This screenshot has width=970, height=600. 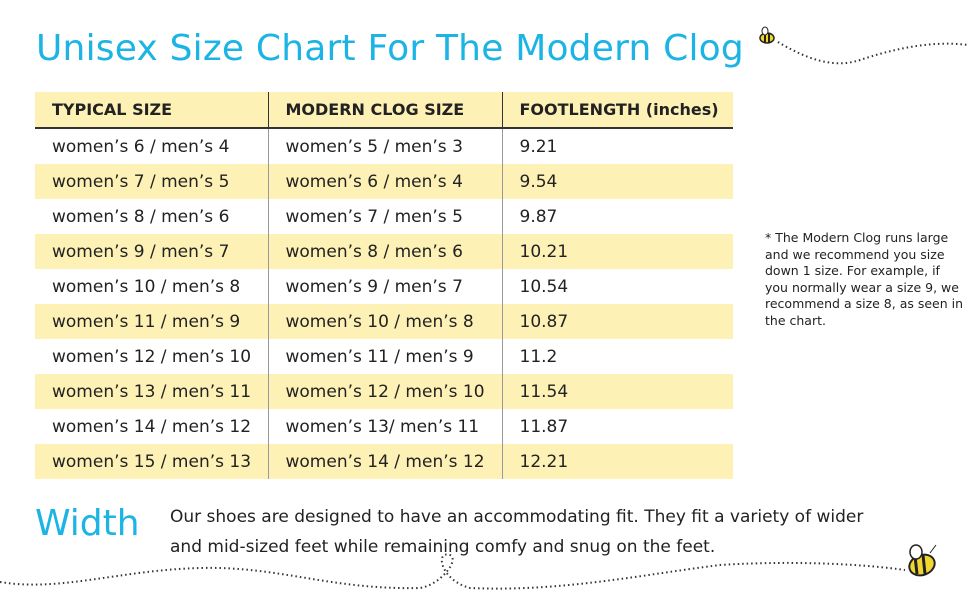 What do you see at coordinates (617, 356) in the screenshot?
I see `footlength-cell: 11.2` at bounding box center [617, 356].